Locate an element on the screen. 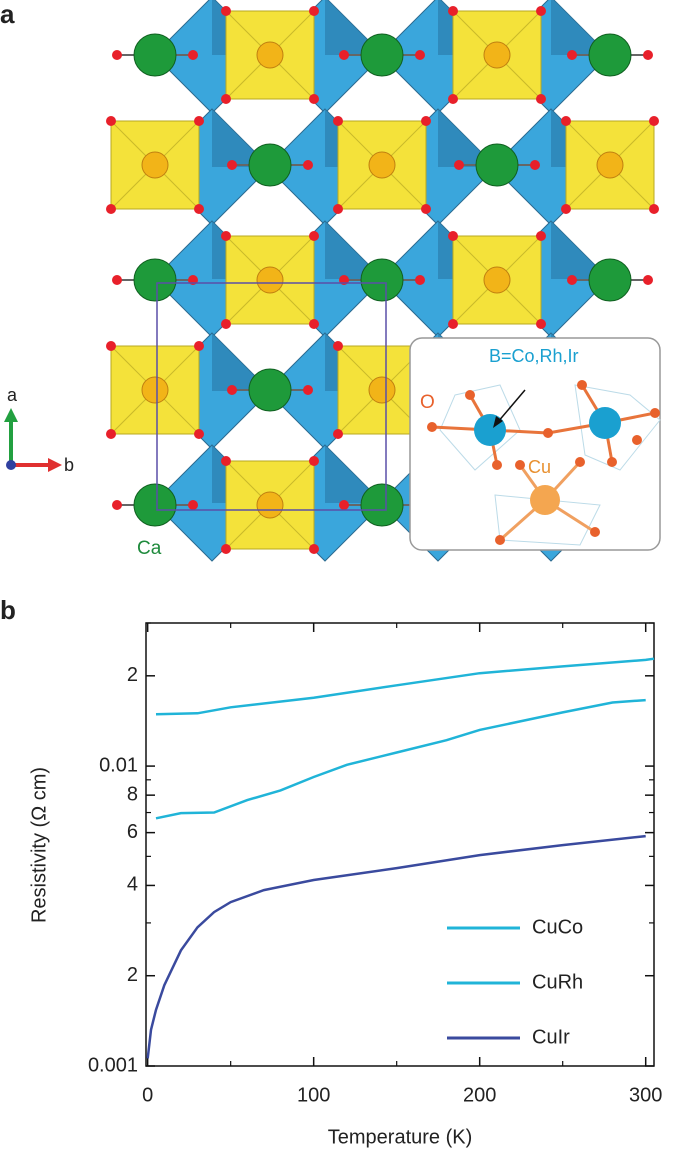 Image resolution: width=685 pixels, height=1154 pixels. a-arrow-head is located at coordinates (11, 415).